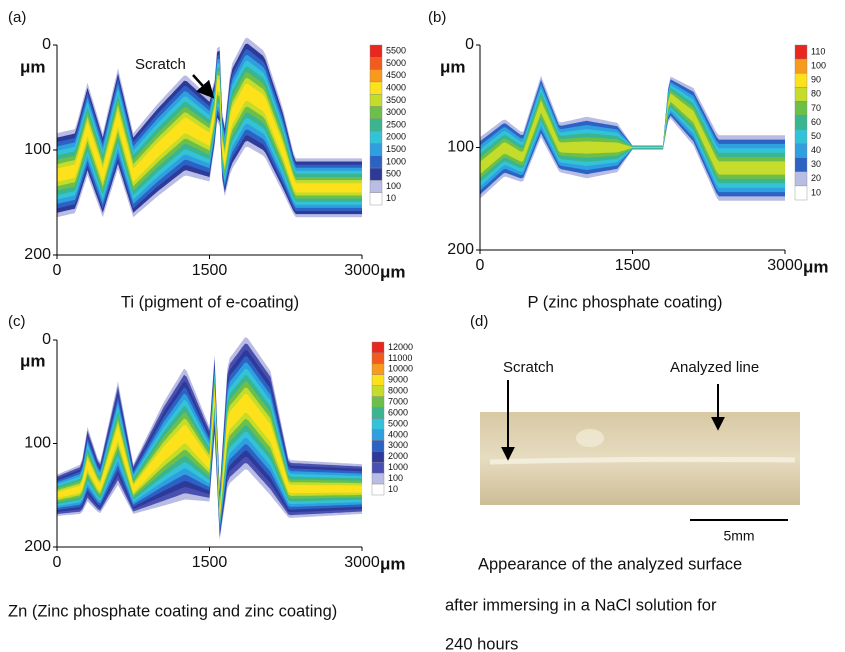 Image resolution: width=845 pixels, height=652 pixels. What do you see at coordinates (396, 100) in the screenshot?
I see `colorbar-label: 3500` at bounding box center [396, 100].